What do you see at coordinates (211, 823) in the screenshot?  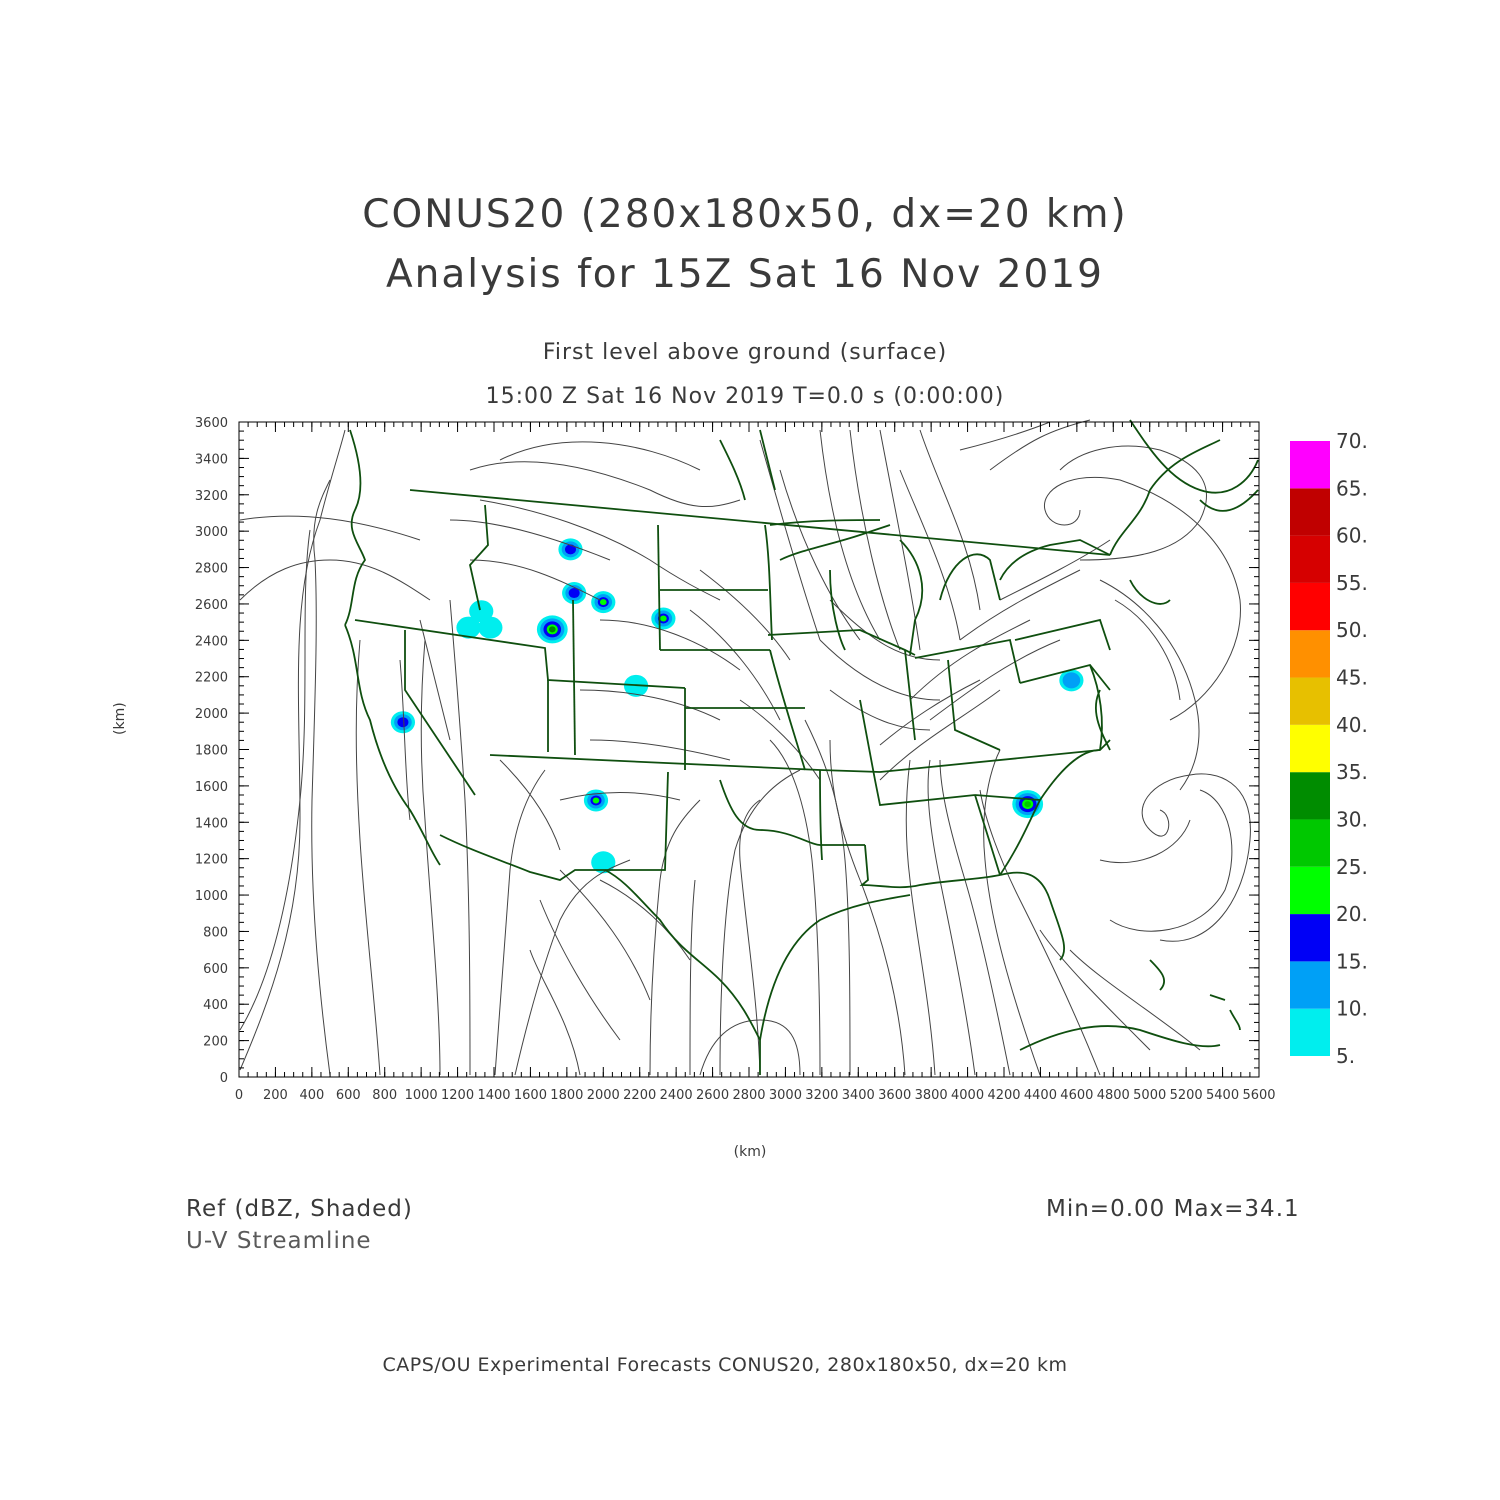 I see `y-tick-label: 1400` at bounding box center [211, 823].